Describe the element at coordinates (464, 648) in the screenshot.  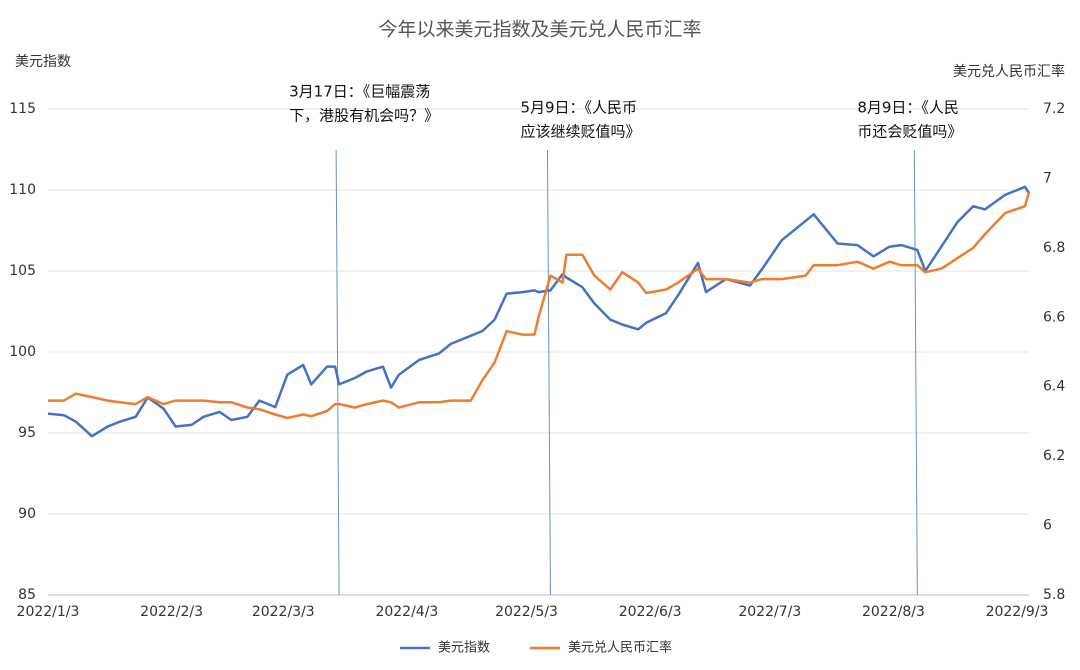
I see `legend-label: 美元指数` at that location.